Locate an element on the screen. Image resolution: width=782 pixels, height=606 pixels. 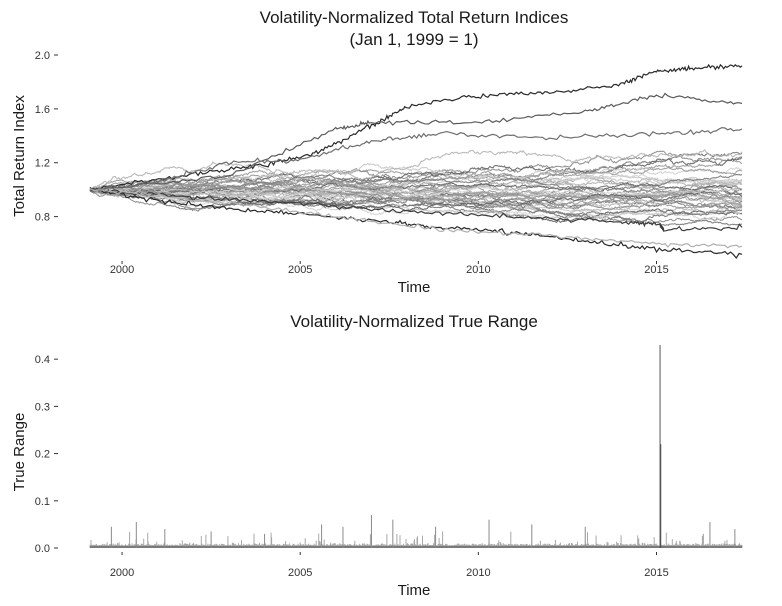
y-tick-label: 1.2 is located at coordinates (42, 164).